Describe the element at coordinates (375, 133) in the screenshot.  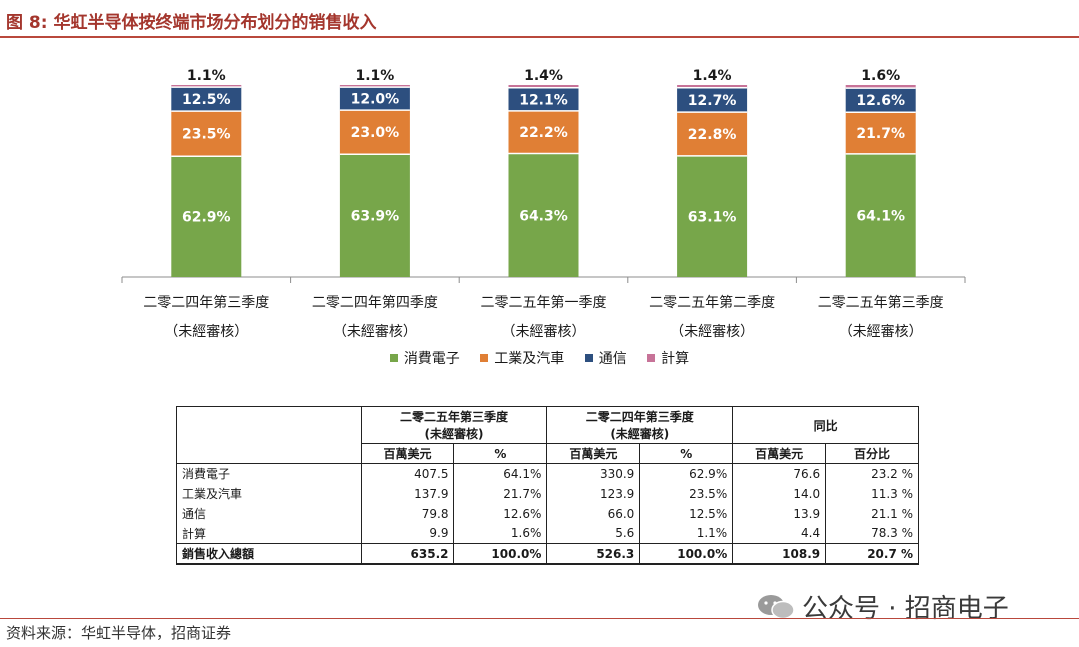
I see `data-label-industrial: 23.0%` at that location.